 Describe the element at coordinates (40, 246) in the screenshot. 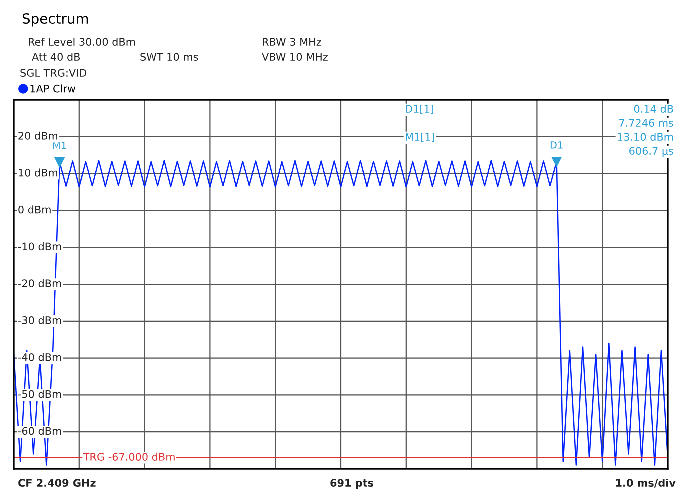

I see `y-tick-label: -10 dBm` at that location.